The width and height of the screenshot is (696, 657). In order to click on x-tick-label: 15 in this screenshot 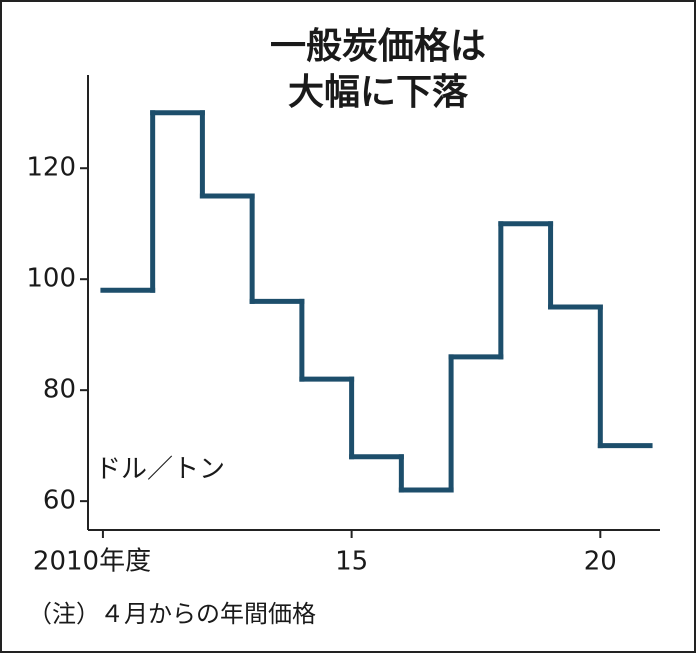, I will do `click(351, 562)`.